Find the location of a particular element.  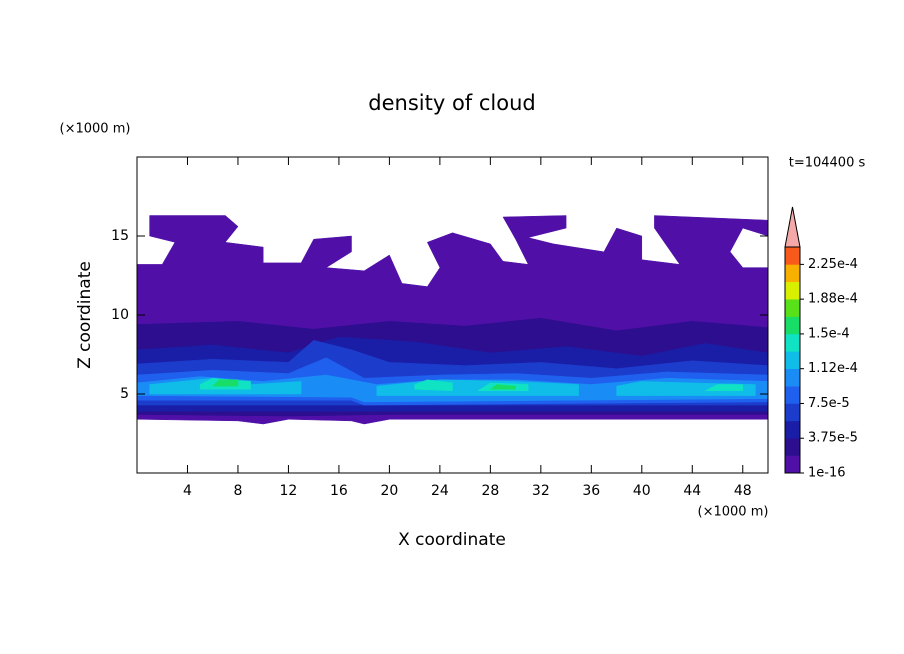

colorbar-tick-label: 1e-16 is located at coordinates (827, 473).